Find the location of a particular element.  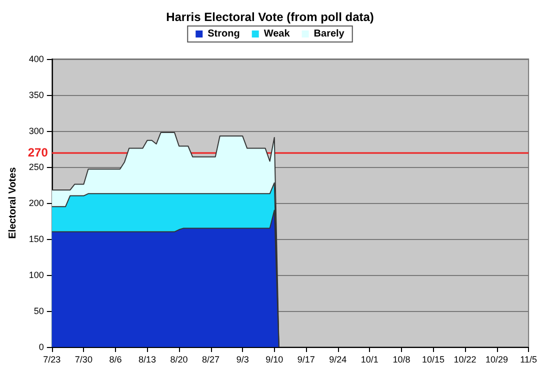

chart-title: Harris Electoral Vote (from poll data) is located at coordinates (270, 17).